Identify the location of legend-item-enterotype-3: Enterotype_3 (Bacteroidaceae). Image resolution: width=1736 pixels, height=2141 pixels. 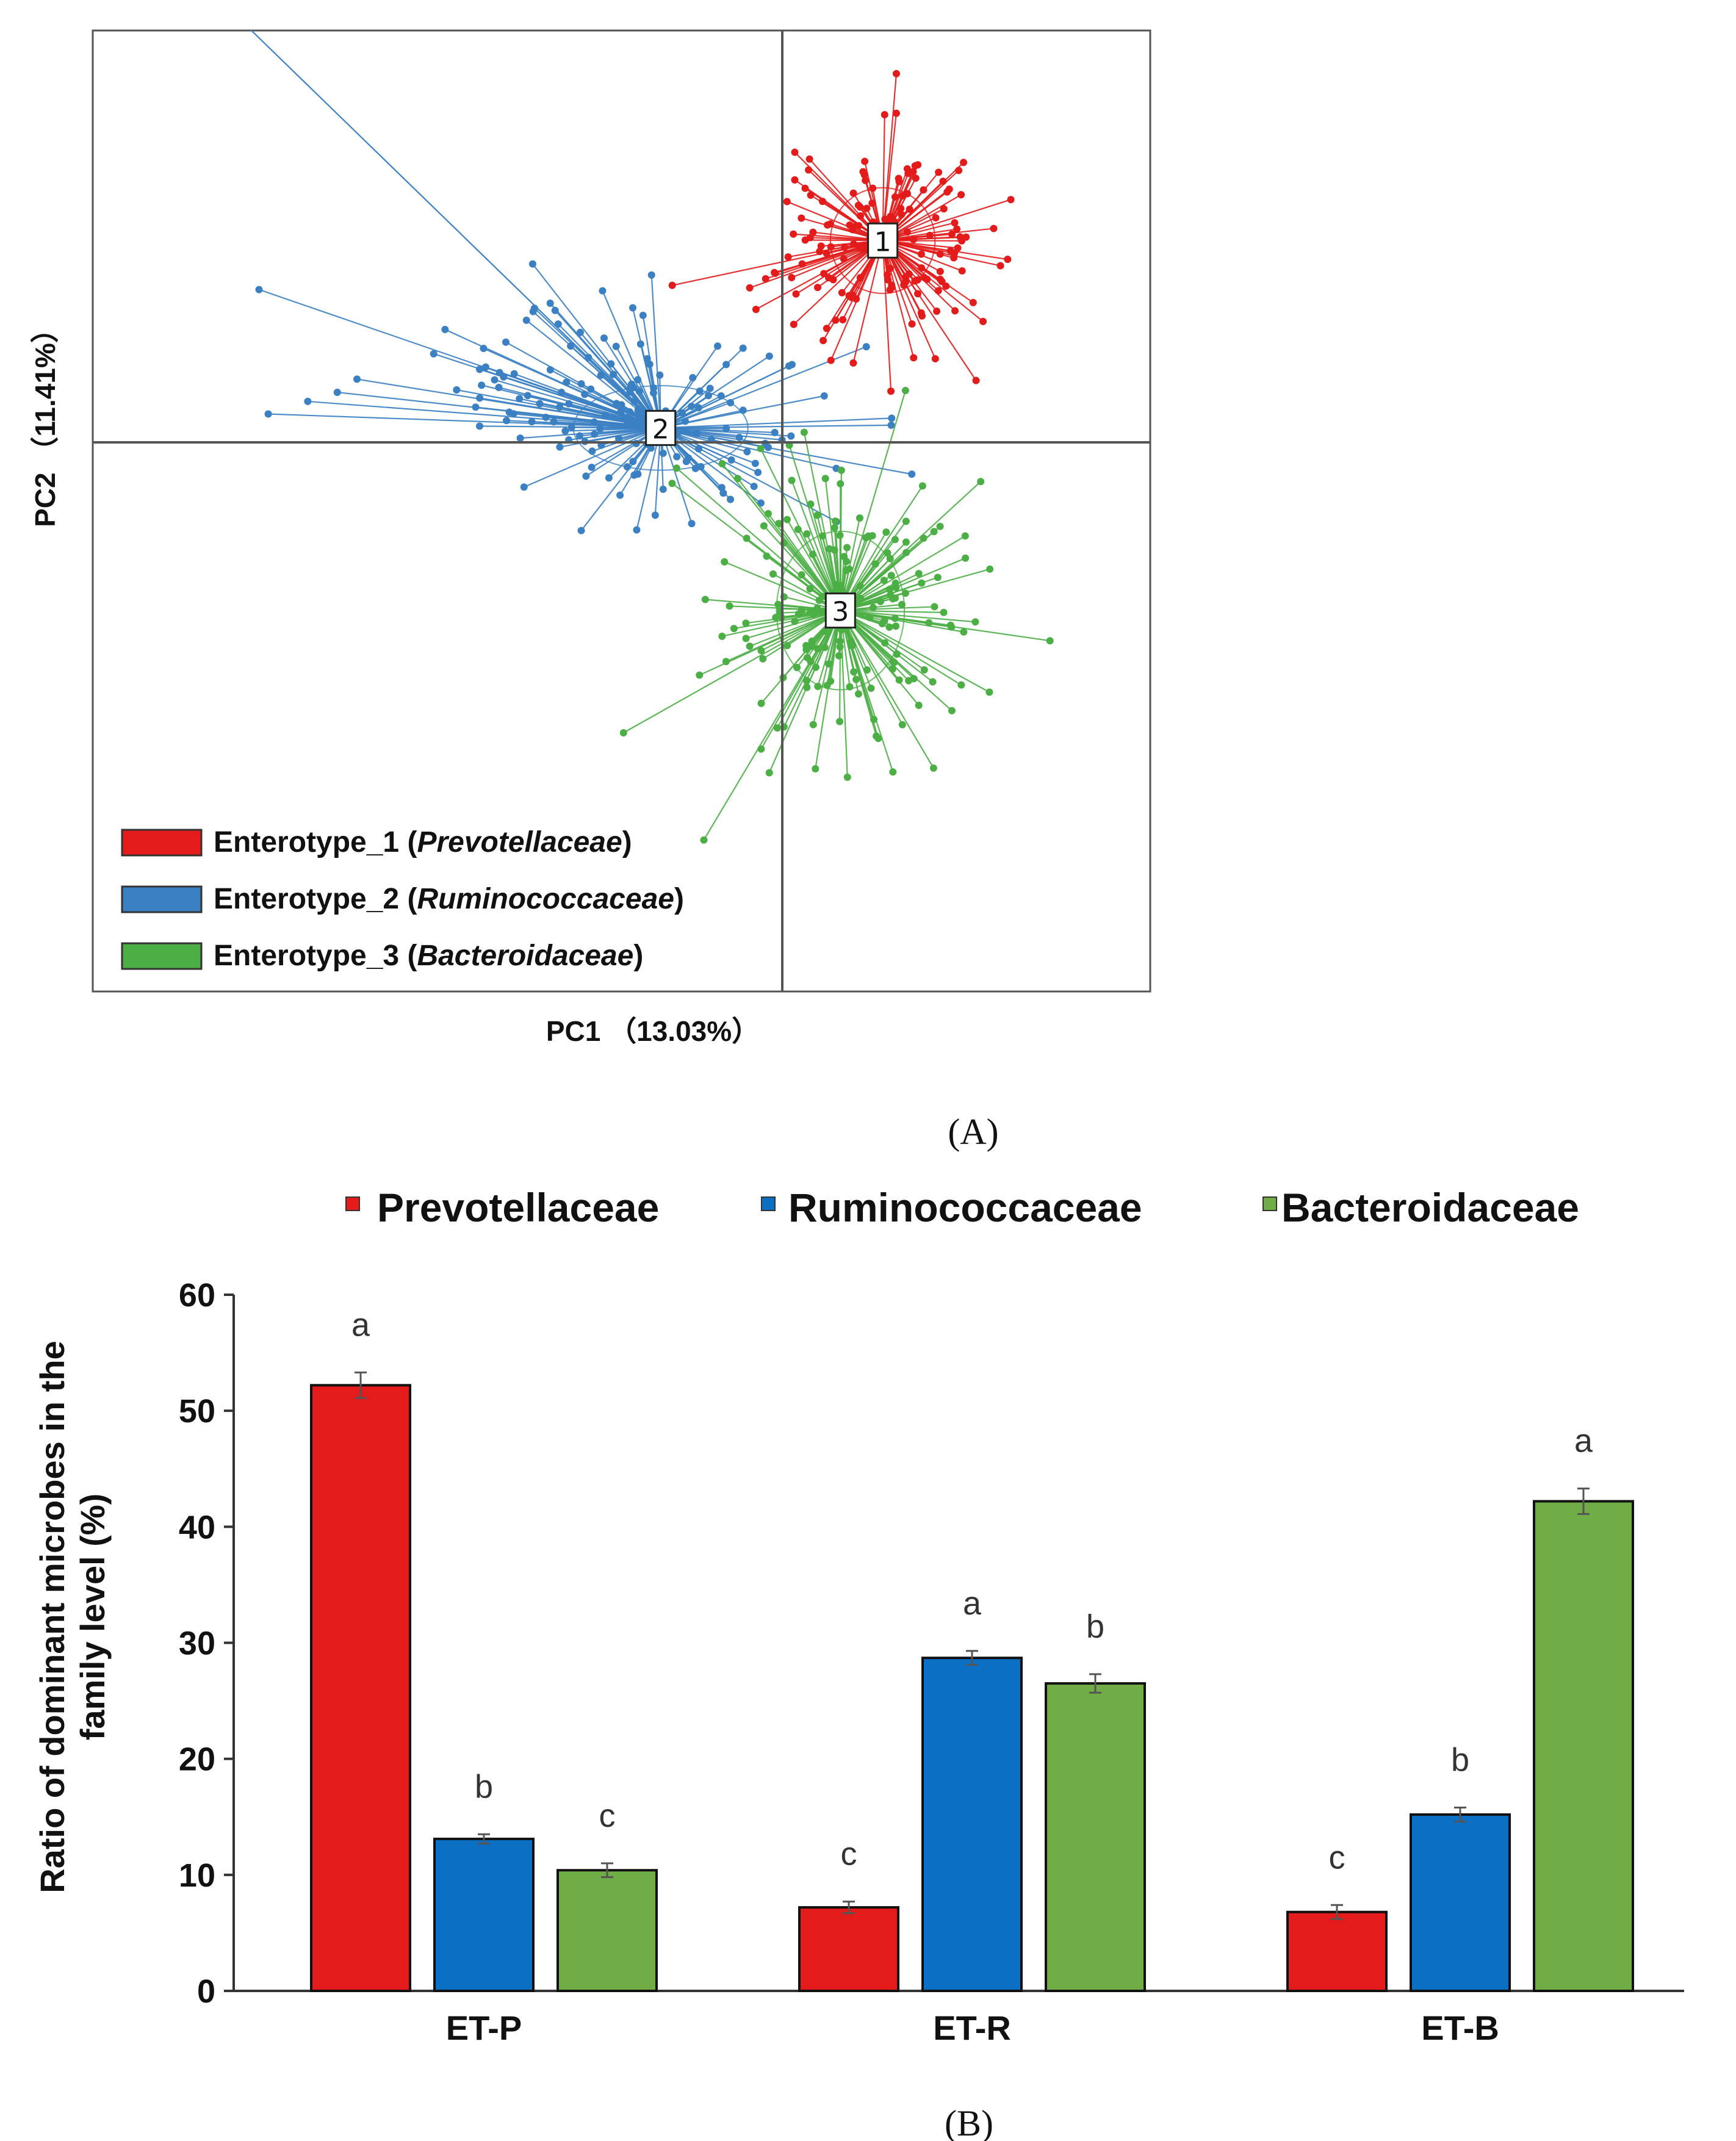
(382, 956).